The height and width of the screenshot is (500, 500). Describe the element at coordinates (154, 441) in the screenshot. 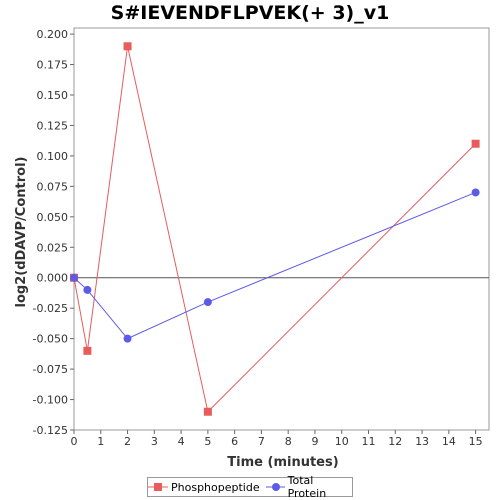

I see `x-tick-label: 3` at that location.